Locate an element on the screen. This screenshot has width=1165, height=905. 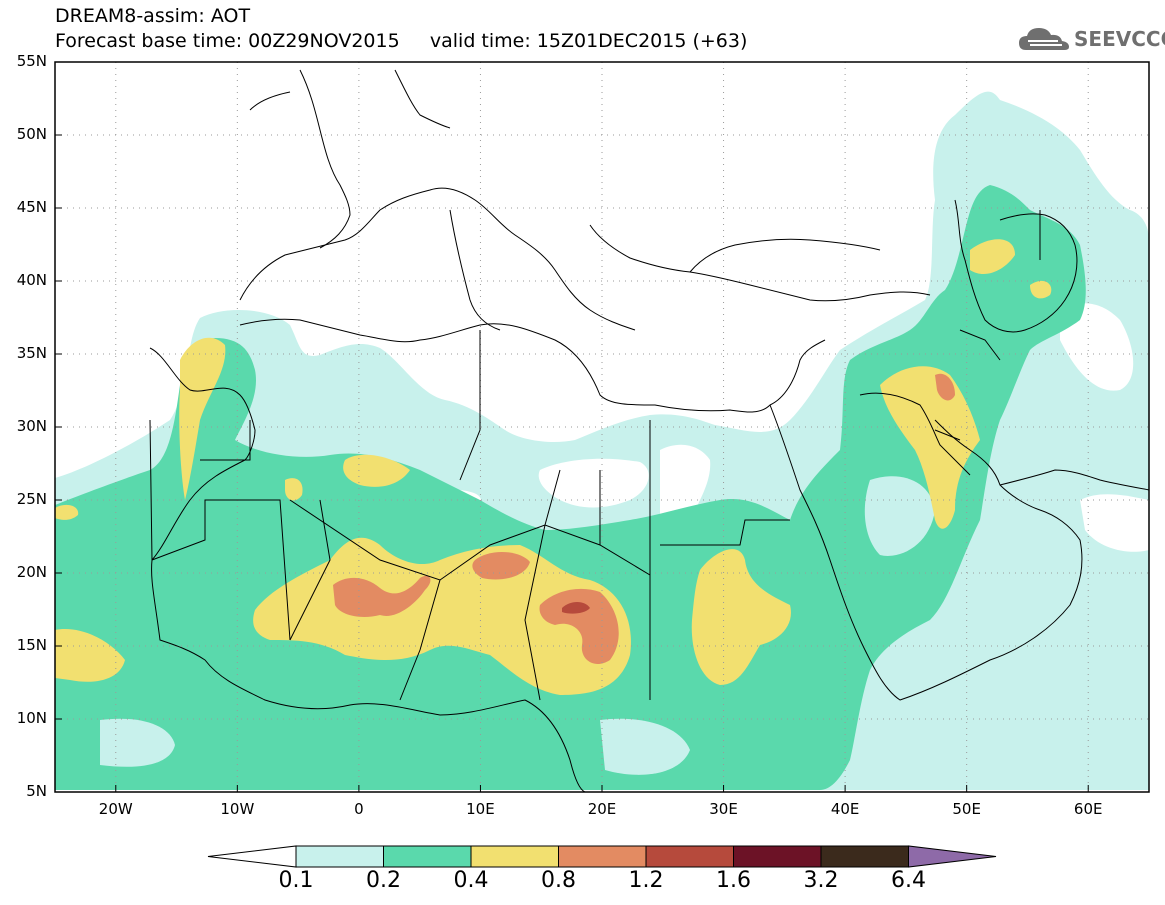
colorbar-level-label: 0.2 is located at coordinates (383, 880).